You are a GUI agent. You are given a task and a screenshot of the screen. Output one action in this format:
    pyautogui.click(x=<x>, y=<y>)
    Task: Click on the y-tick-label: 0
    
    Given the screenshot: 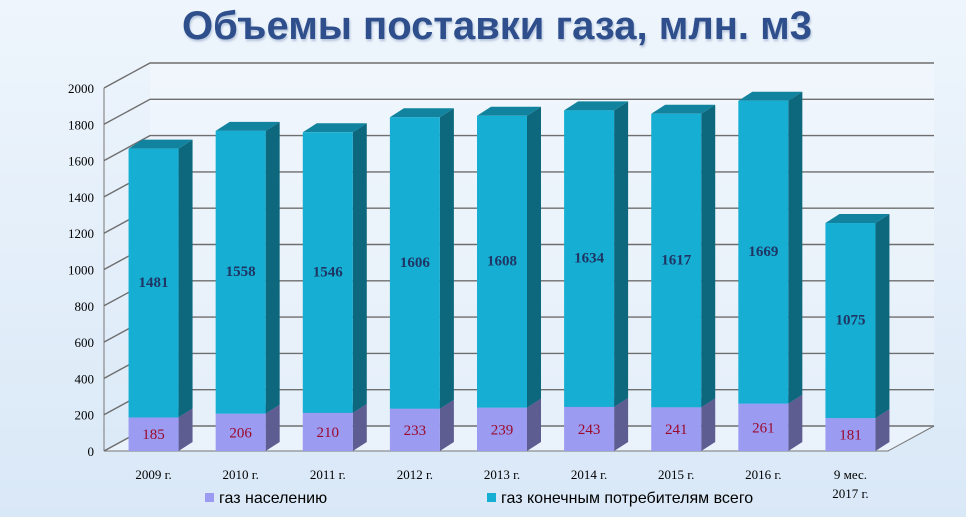 What is the action you would take?
    pyautogui.click(x=91, y=451)
    